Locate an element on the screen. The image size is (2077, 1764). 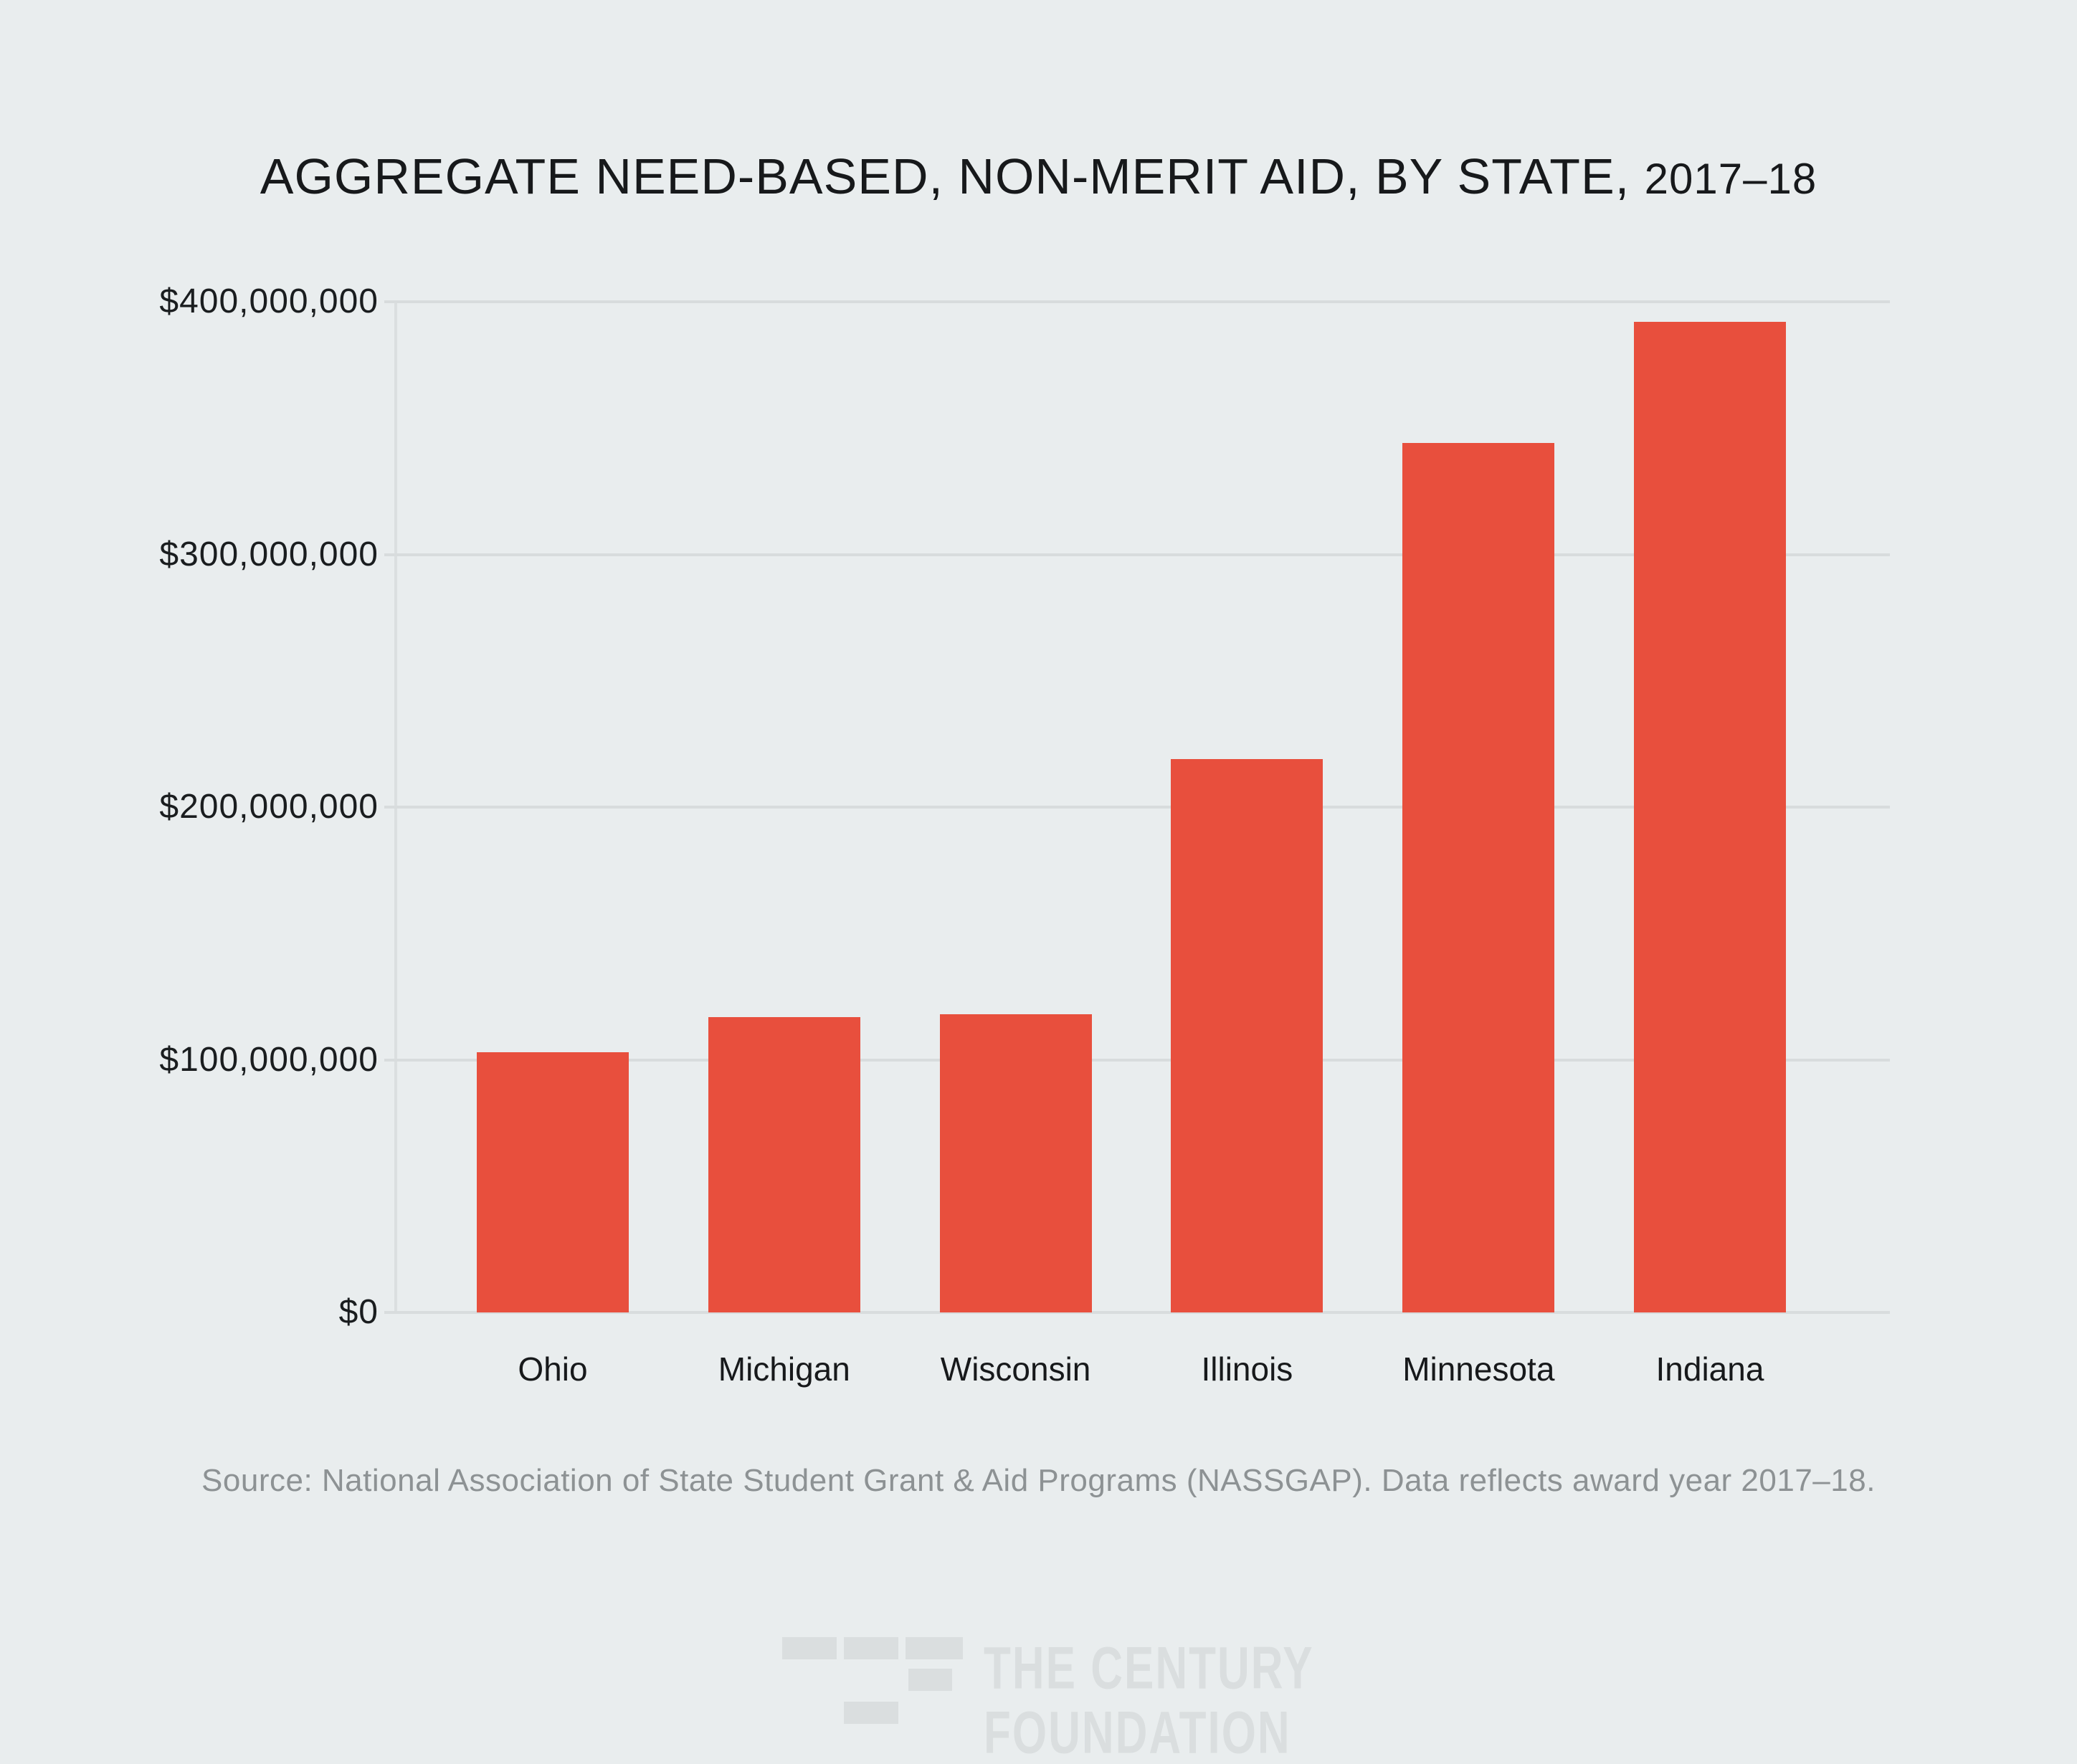
tcf-logo-text-line2: FOUNDATION is located at coordinates (1137, 1732).